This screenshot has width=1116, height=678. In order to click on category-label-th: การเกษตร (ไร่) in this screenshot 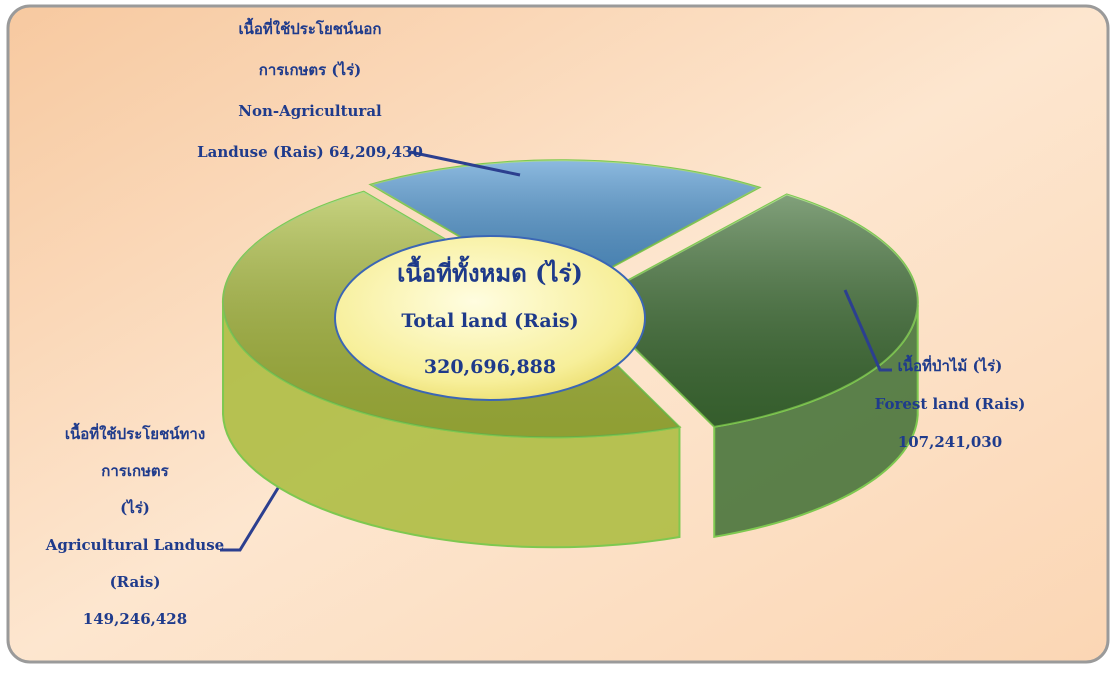, I will do `click(310, 69)`.